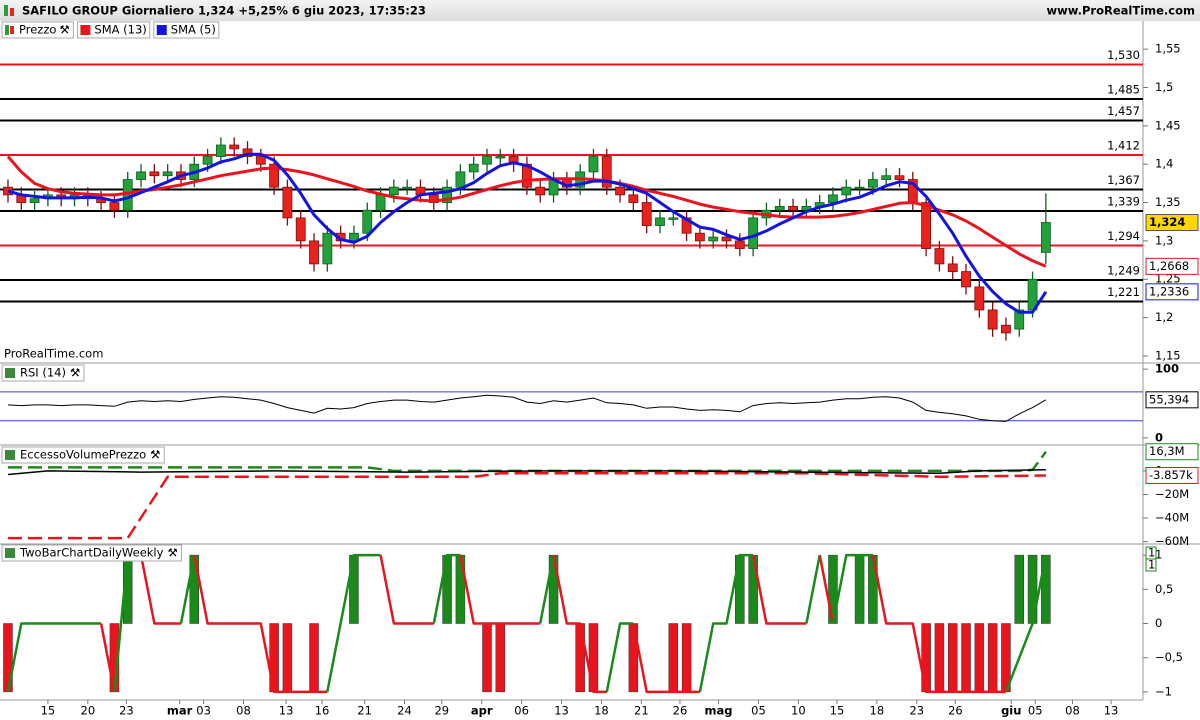  I want to click on x-tick-label: 23, so click(126, 711).